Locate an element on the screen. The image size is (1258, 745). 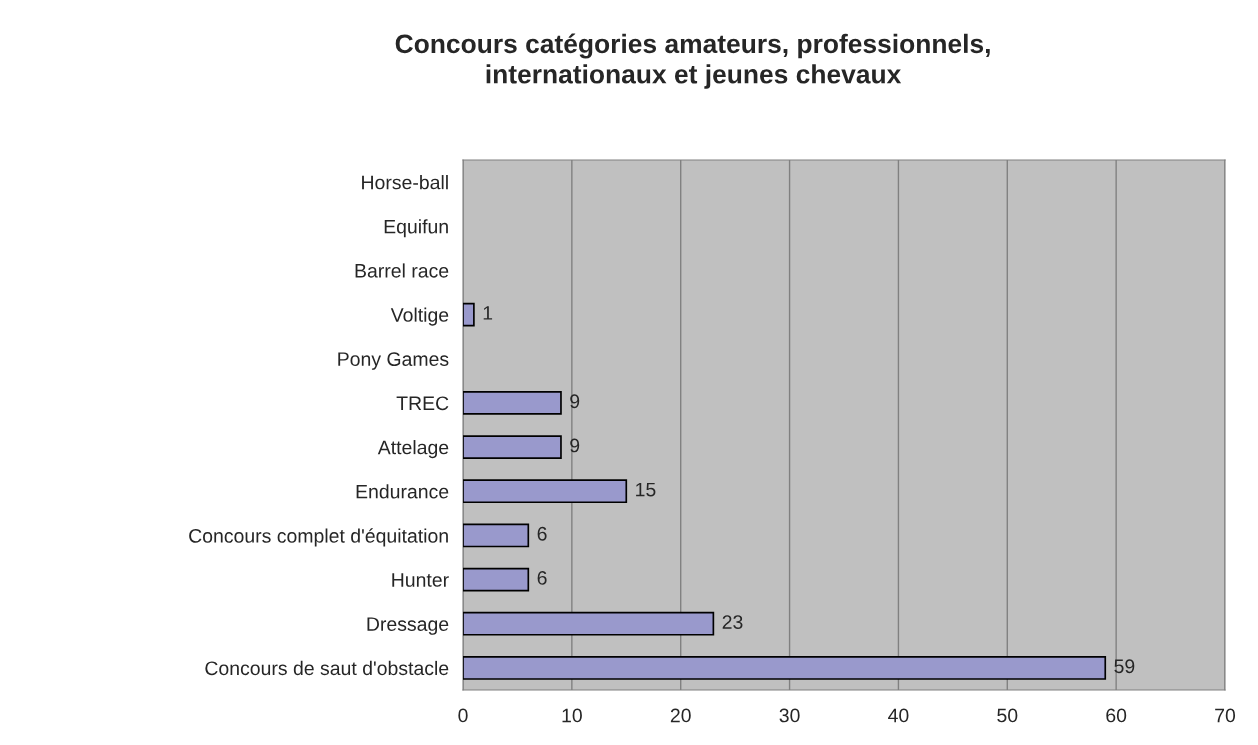
x-tick-label: 30 is located at coordinates (789, 715).